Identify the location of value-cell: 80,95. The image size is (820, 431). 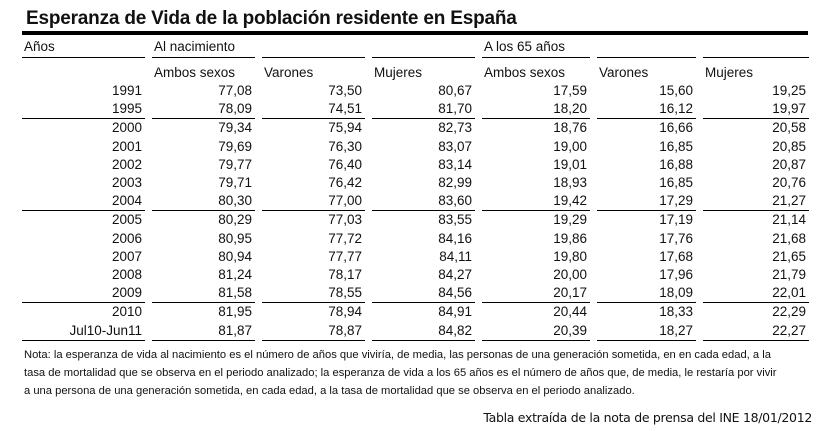
(235, 238).